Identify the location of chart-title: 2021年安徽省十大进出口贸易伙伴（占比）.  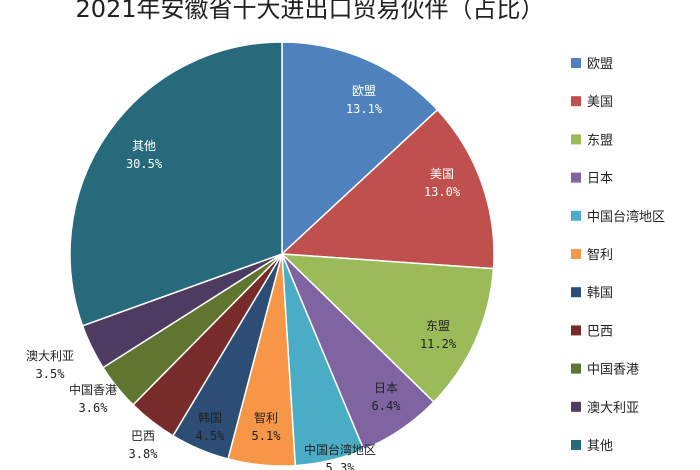
(309, 11).